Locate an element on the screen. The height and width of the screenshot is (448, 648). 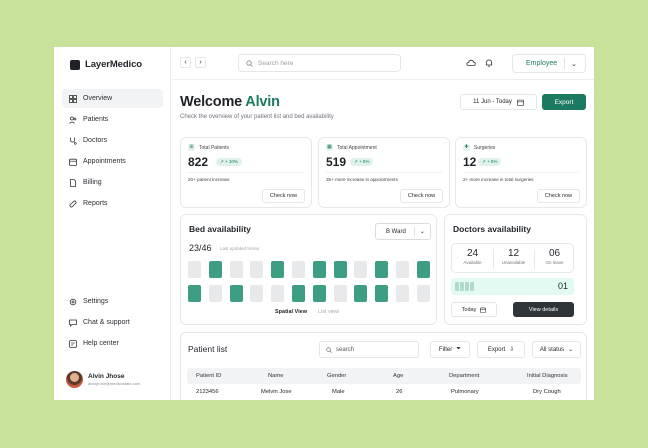
sidebar-item-overview: Overview is located at coordinates (112, 98).